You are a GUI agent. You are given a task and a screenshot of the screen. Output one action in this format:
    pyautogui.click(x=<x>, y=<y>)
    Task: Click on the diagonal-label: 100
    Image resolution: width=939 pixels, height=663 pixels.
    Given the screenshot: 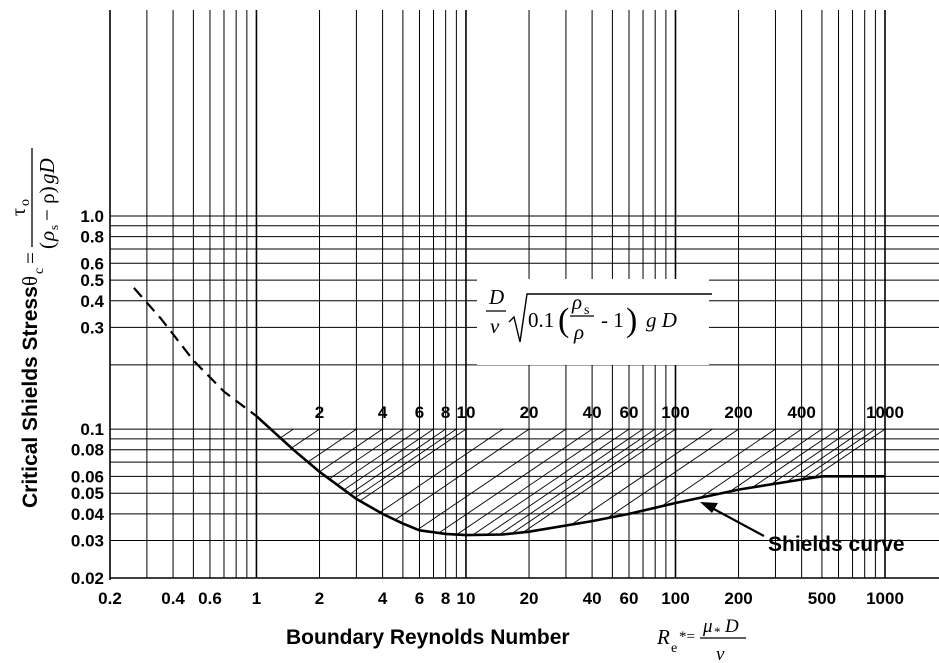 What is the action you would take?
    pyautogui.click(x=675, y=412)
    